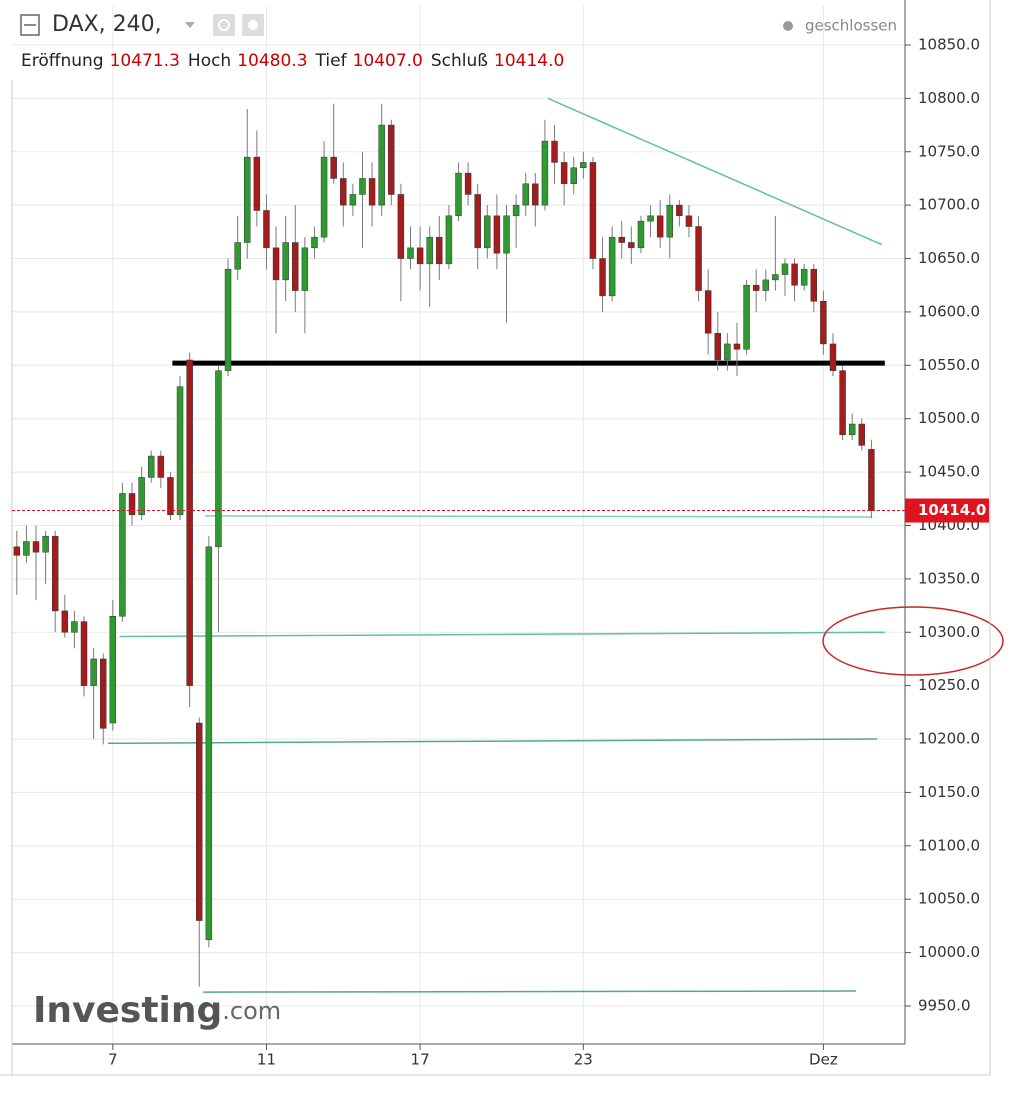 The image size is (1028, 1097). I want to click on y-tick-label: 10050.0, so click(949, 899).